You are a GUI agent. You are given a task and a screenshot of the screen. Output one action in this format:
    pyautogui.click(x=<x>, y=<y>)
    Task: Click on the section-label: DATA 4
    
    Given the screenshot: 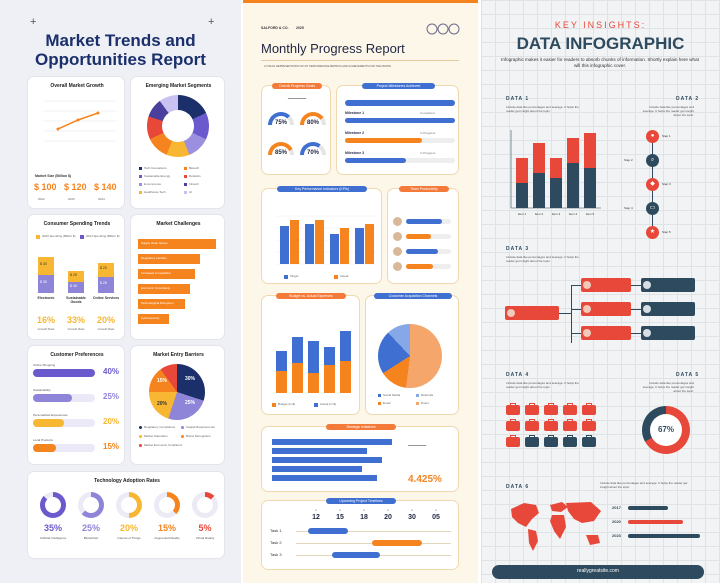 What is the action you would take?
    pyautogui.click(x=518, y=375)
    